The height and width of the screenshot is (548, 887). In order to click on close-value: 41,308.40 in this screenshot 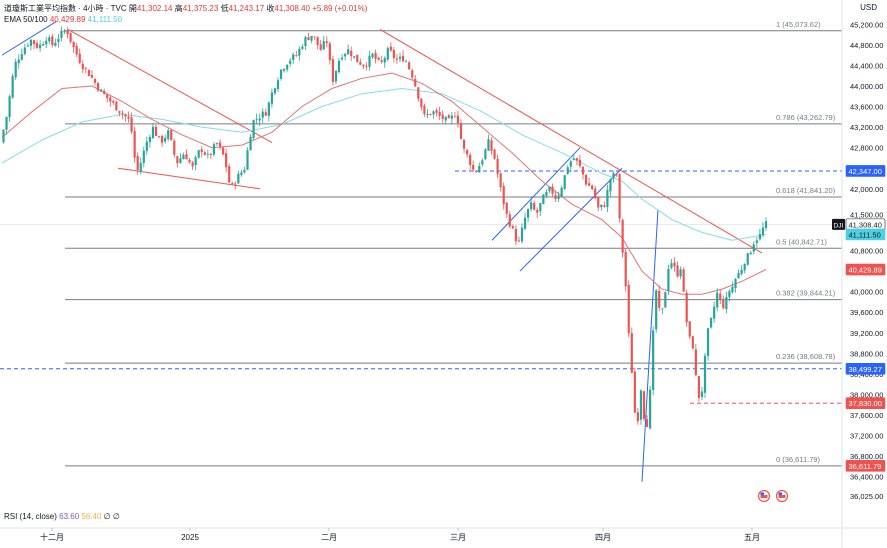, I will do `click(292, 8)`.